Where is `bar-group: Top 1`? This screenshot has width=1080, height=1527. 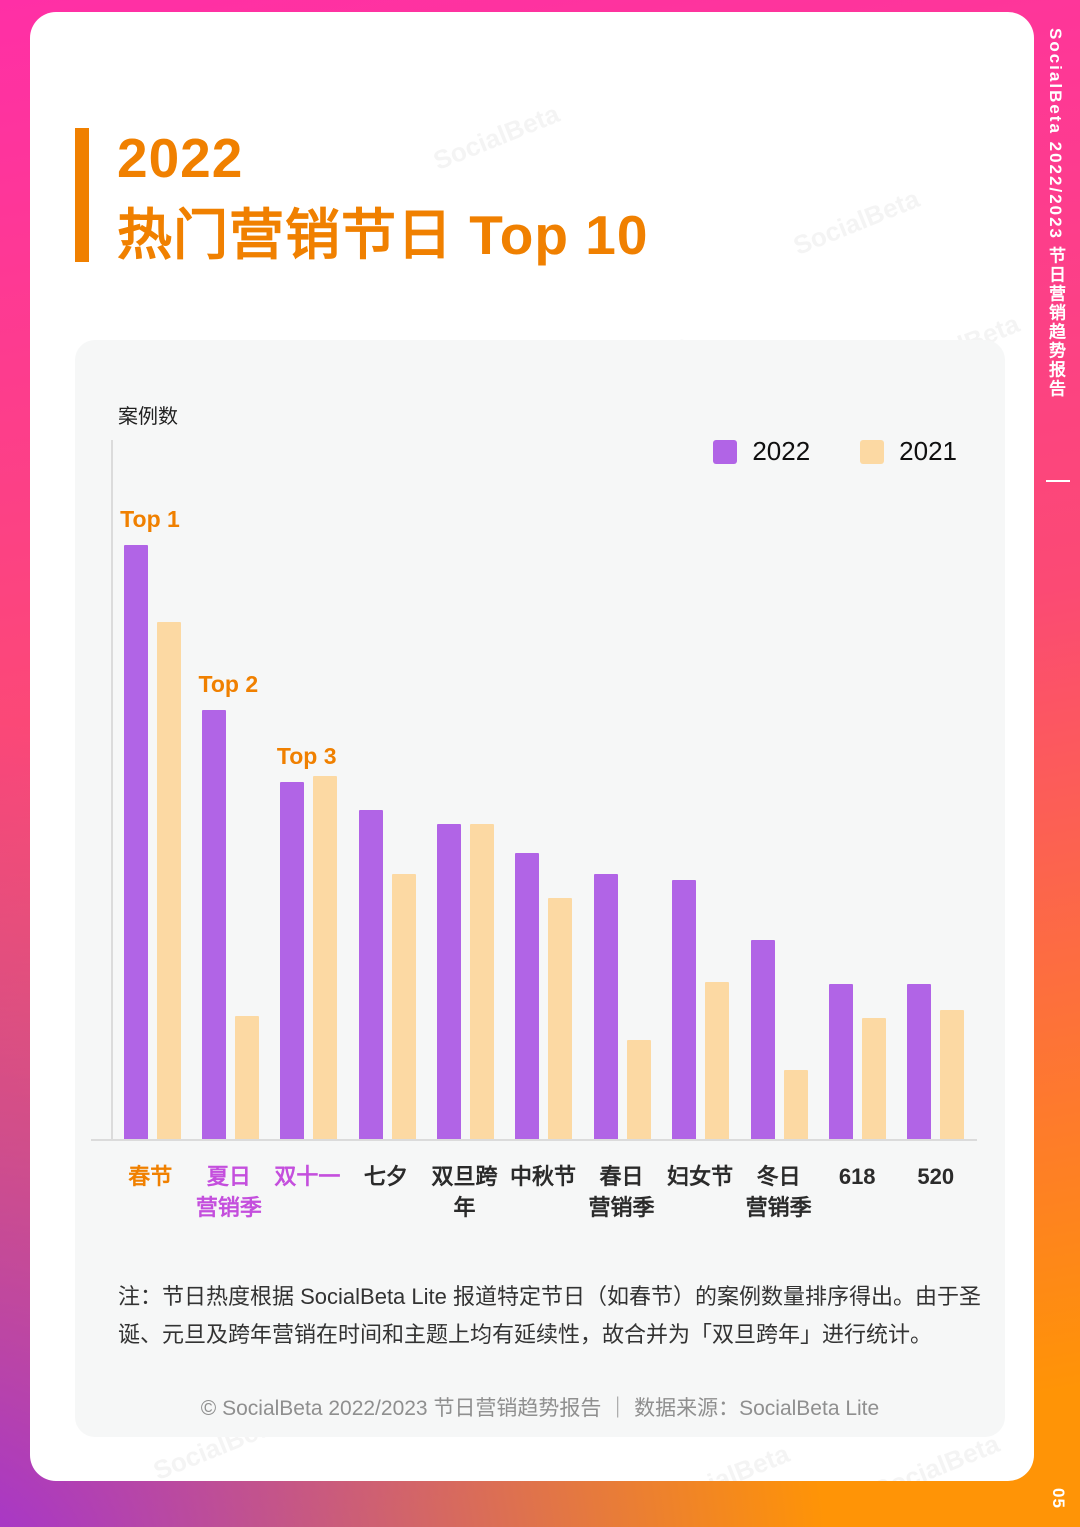 bar-group: Top 1 is located at coordinates (152, 790).